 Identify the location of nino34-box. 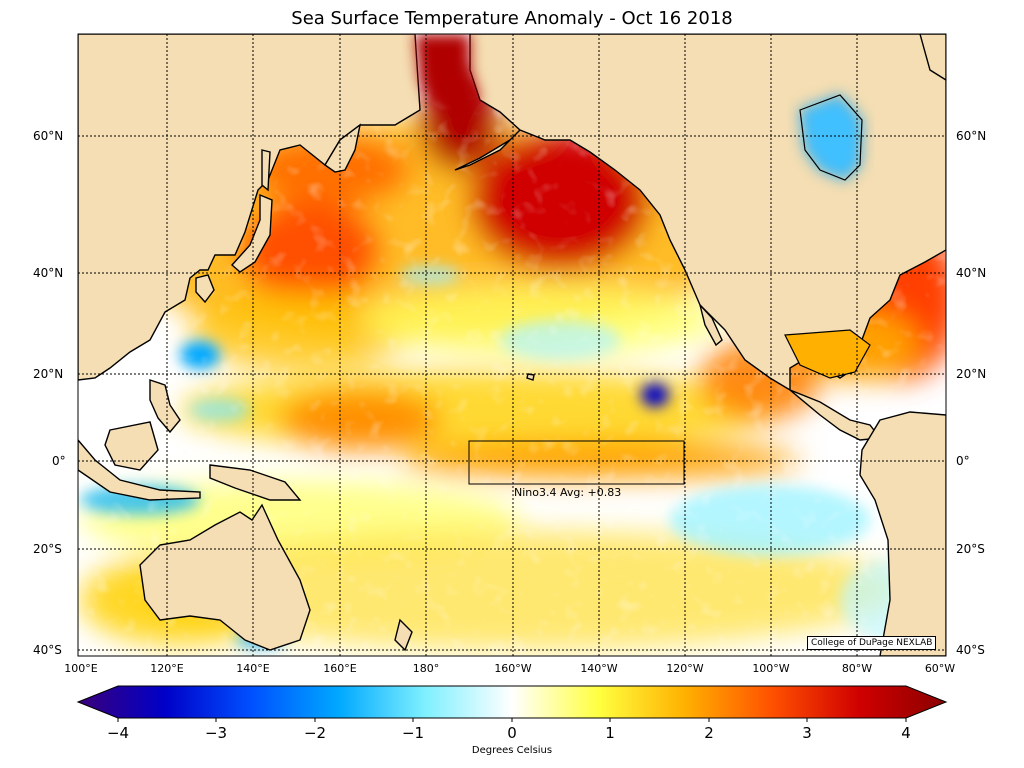
(576, 462).